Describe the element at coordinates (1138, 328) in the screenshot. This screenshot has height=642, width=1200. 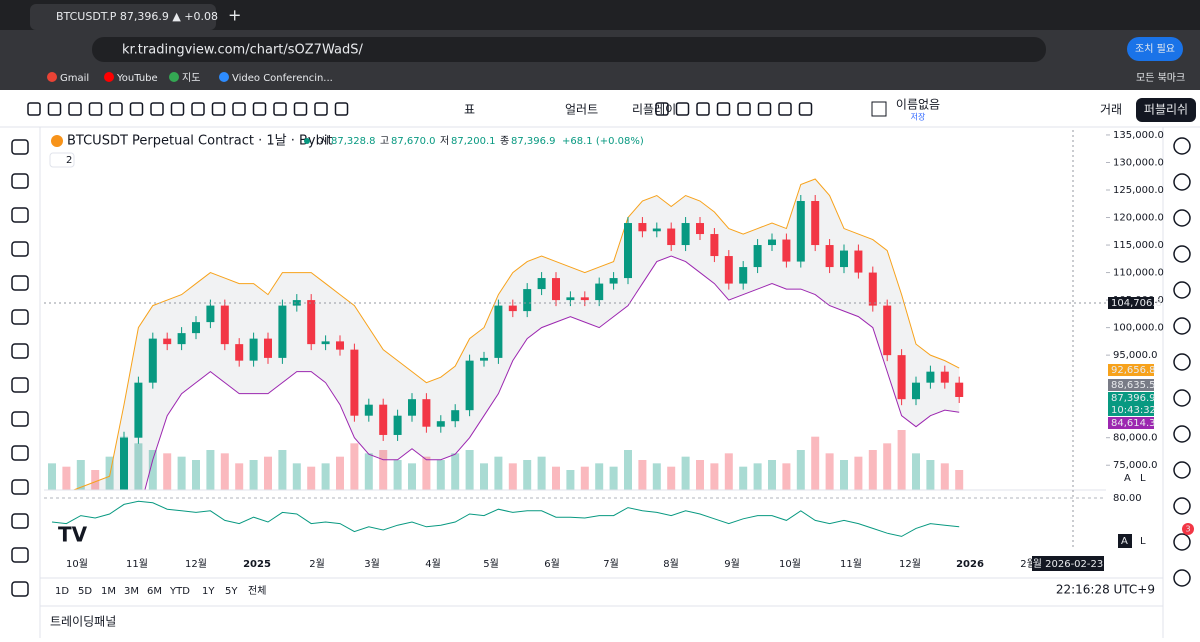
I see `price-tick-label: 100,000.0` at that location.